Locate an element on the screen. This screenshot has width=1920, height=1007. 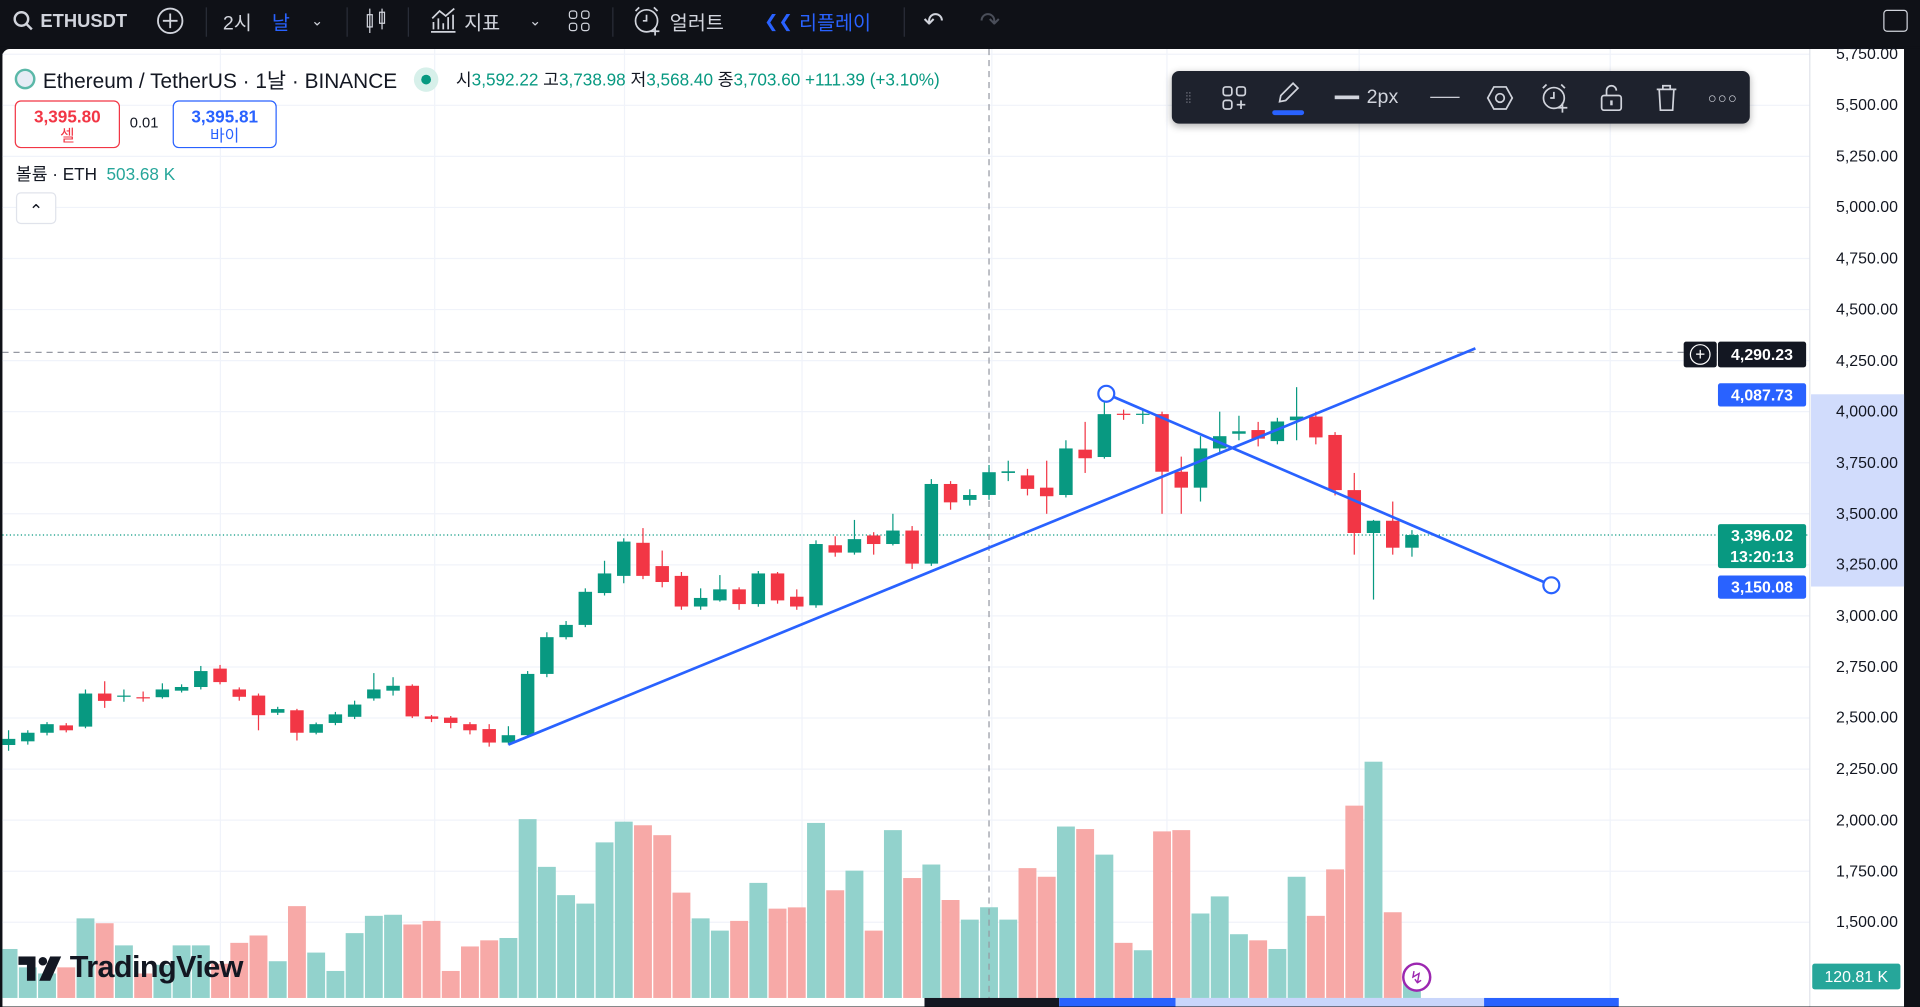
more-button: ○○○ is located at coordinates (1723, 97).